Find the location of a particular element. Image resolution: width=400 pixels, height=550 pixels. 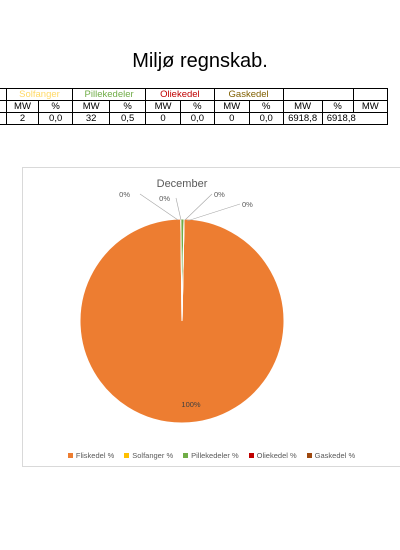

chart-title: December is located at coordinates (182, 184).